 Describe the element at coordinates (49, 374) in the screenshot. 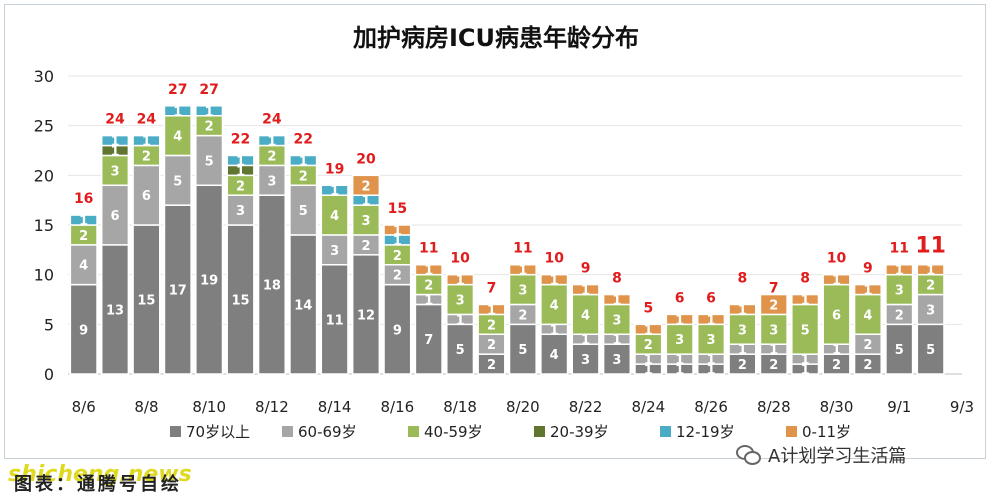

I see `y-tick-label: 0` at that location.